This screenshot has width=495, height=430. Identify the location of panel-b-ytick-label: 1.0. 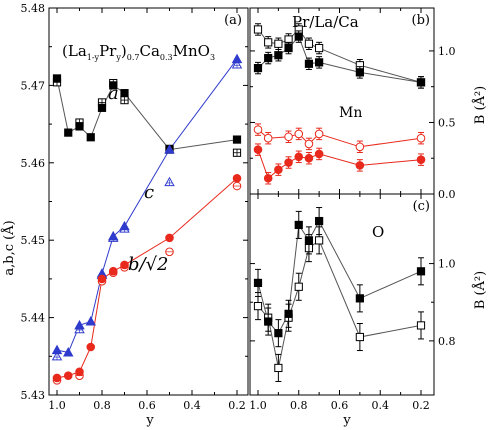
(447, 51).